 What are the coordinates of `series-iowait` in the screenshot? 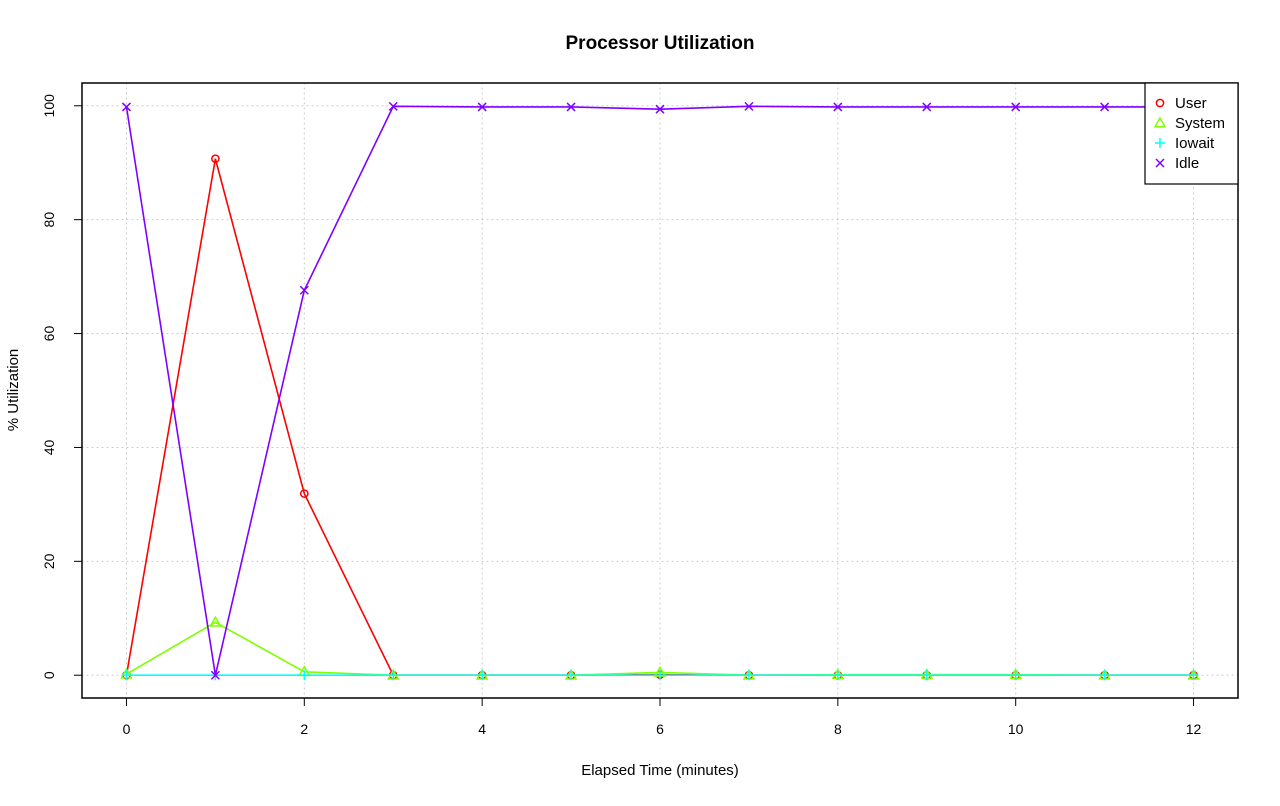 It's located at (660, 675).